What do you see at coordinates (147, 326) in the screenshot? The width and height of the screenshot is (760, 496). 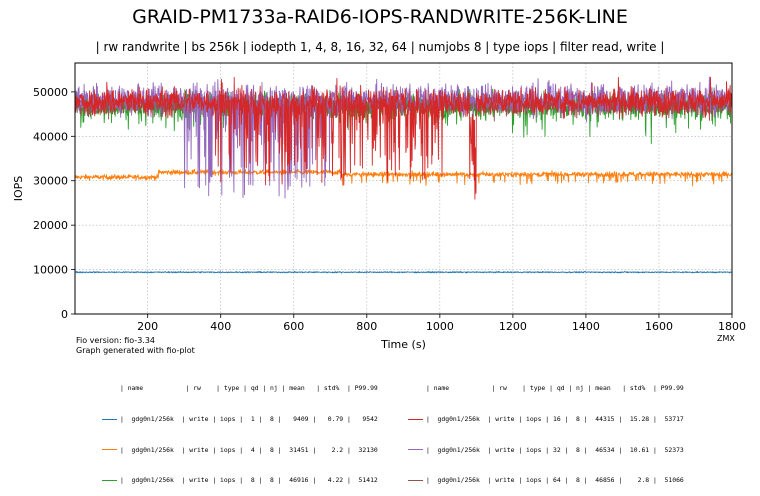 I see `x-tick-label: 200` at bounding box center [147, 326].